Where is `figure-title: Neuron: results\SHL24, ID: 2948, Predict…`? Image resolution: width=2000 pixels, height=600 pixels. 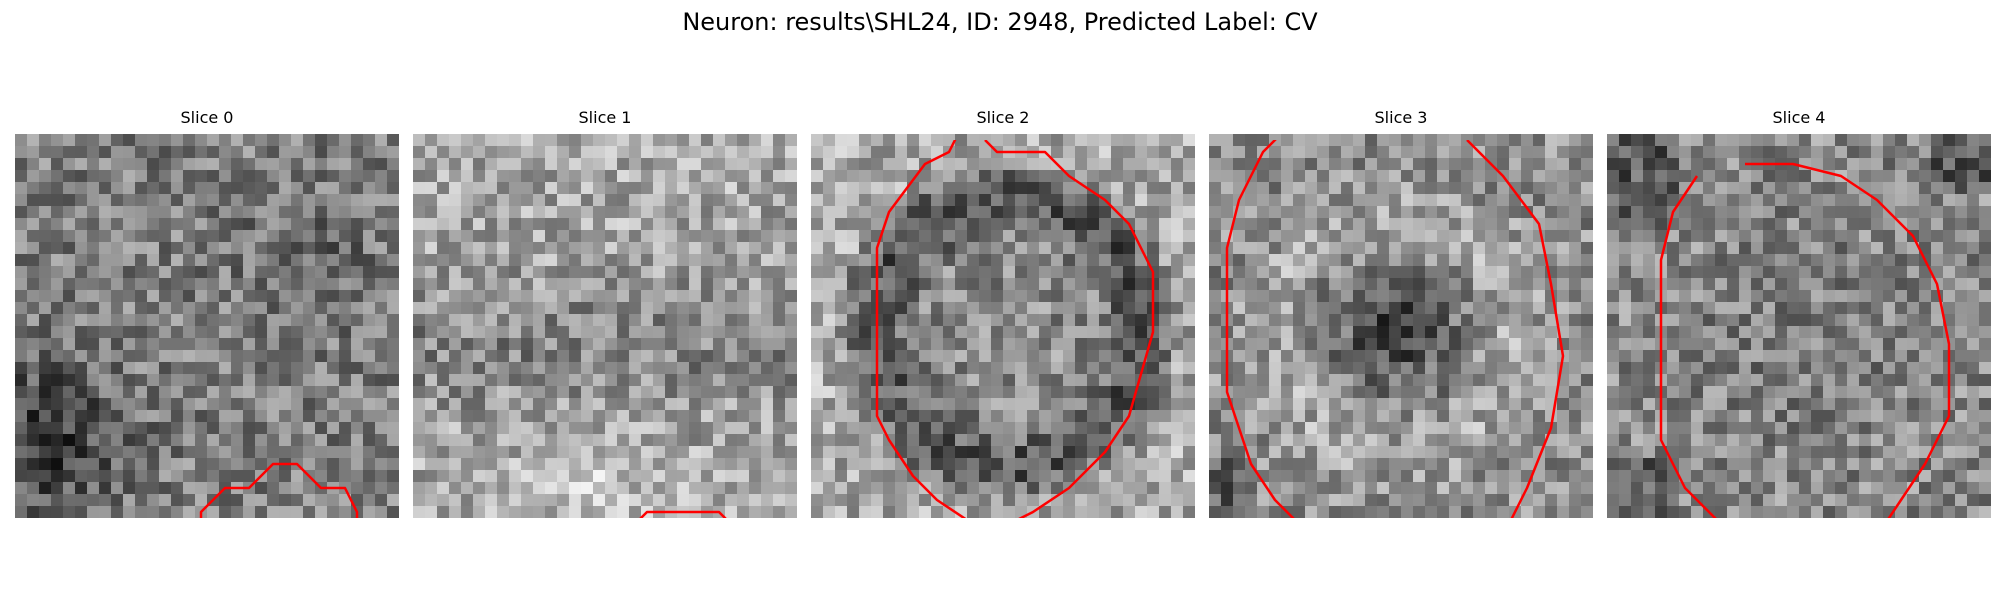
figure-title: Neuron: results\SHL24, ID: 2948, Predict… is located at coordinates (1000, 22).